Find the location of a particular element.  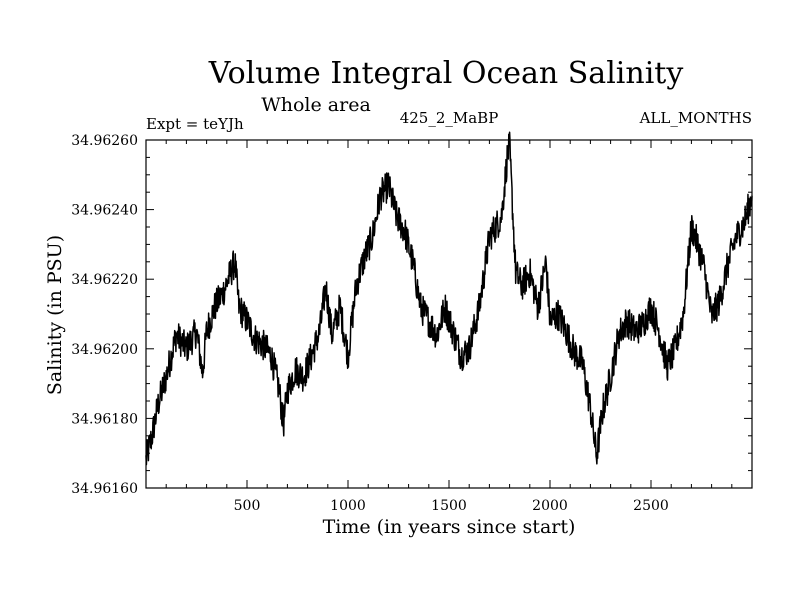

y-tick-label: 34.96220 is located at coordinates (104, 280).